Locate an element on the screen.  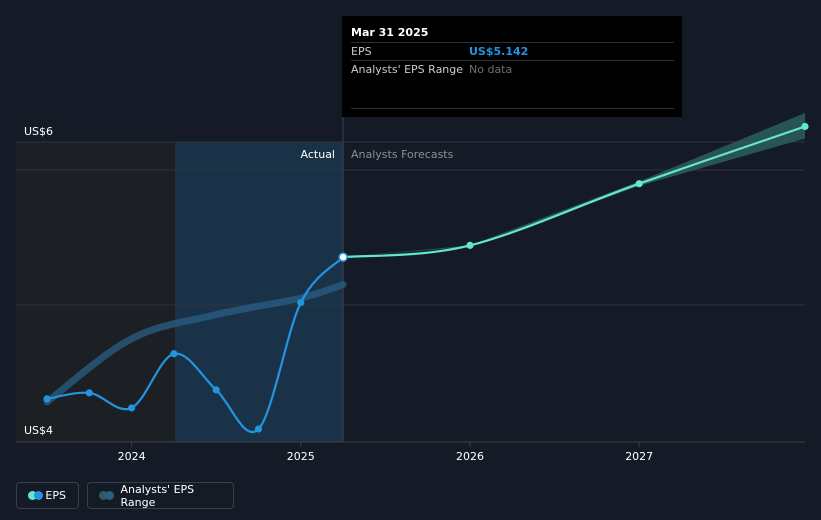
legend-range-label: Analysts' EPS Range is located at coordinates (157, 495).